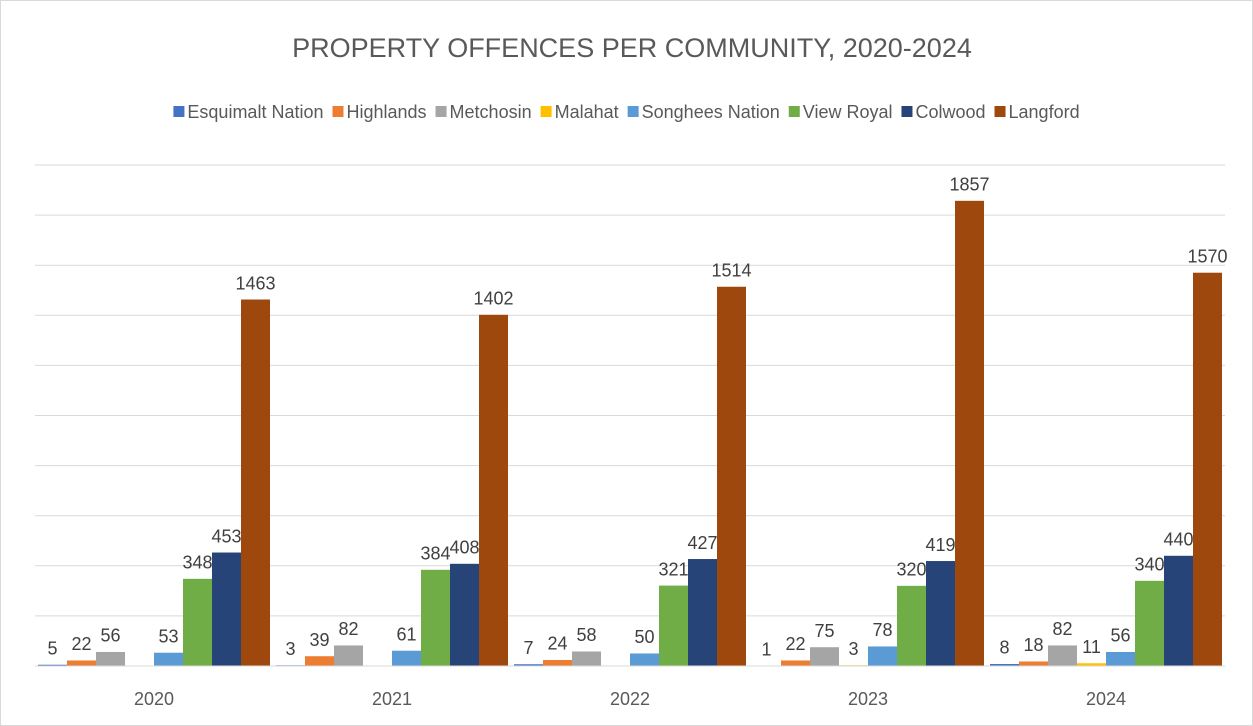 This screenshot has height=726, width=1253. I want to click on data-label: 1463, so click(255, 283).